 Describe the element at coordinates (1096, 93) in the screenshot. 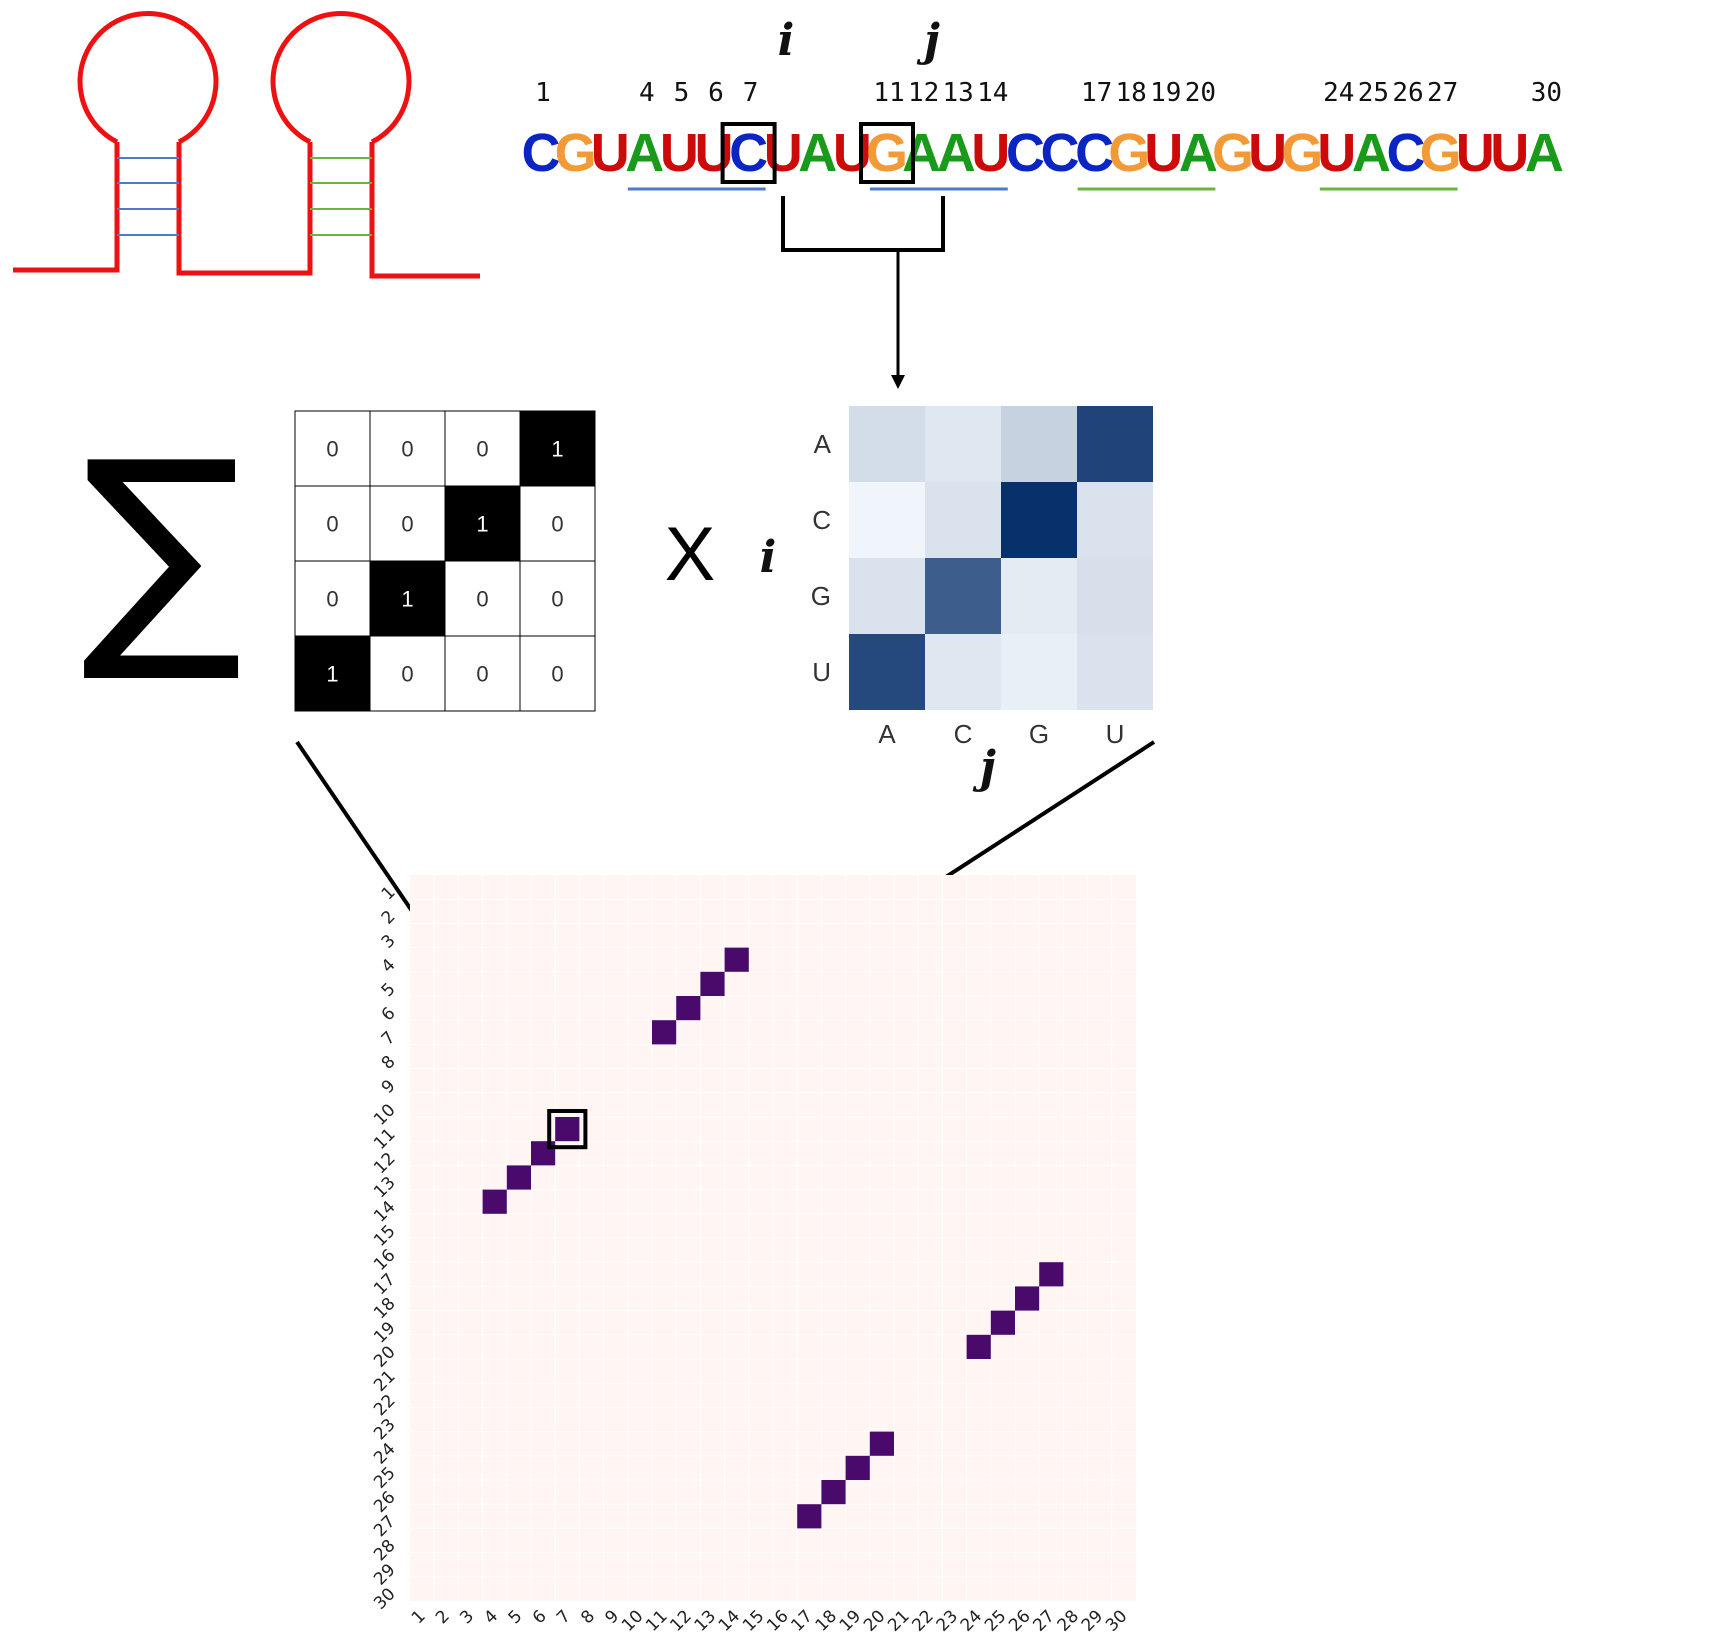

I see `position-label: 17` at that location.